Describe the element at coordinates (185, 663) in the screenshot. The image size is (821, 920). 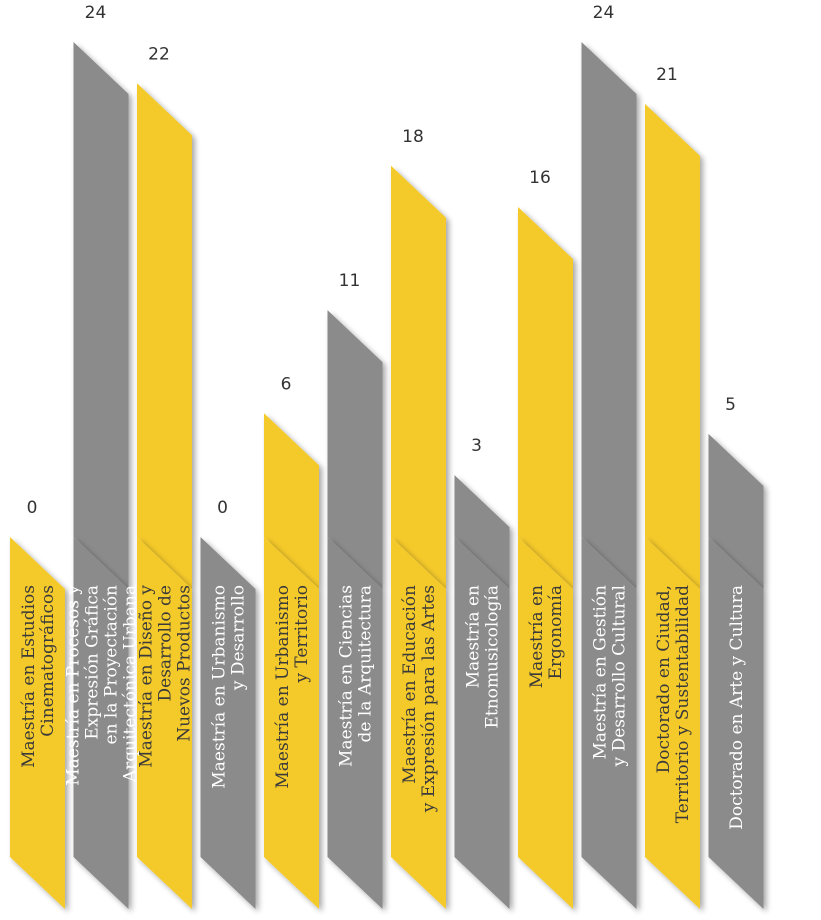
I see `category-label-line: Nuevos Productos` at that location.